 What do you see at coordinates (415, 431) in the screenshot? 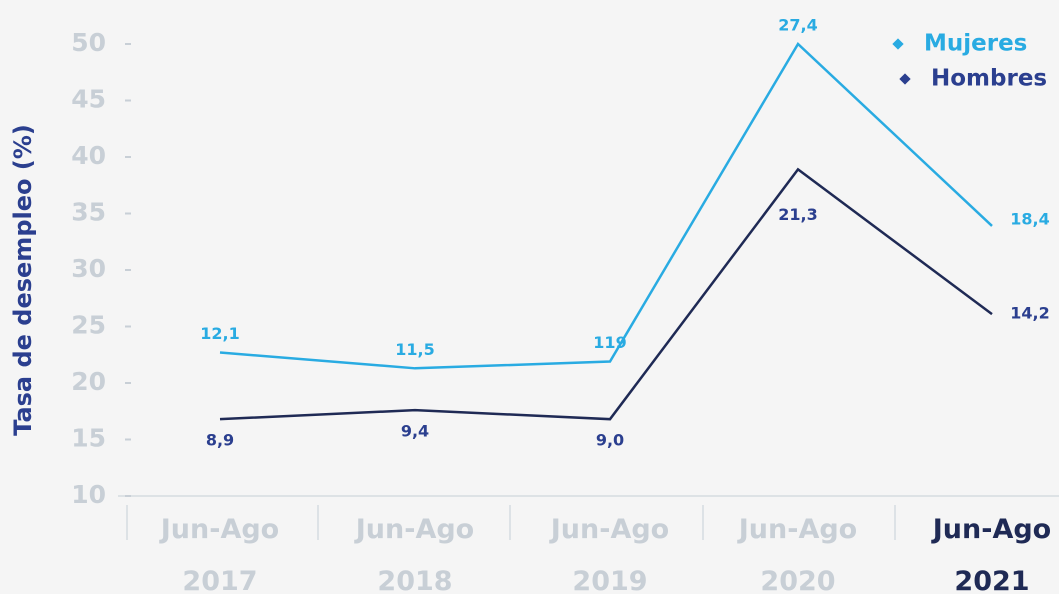
I see `data-label: 9,4` at bounding box center [415, 431].